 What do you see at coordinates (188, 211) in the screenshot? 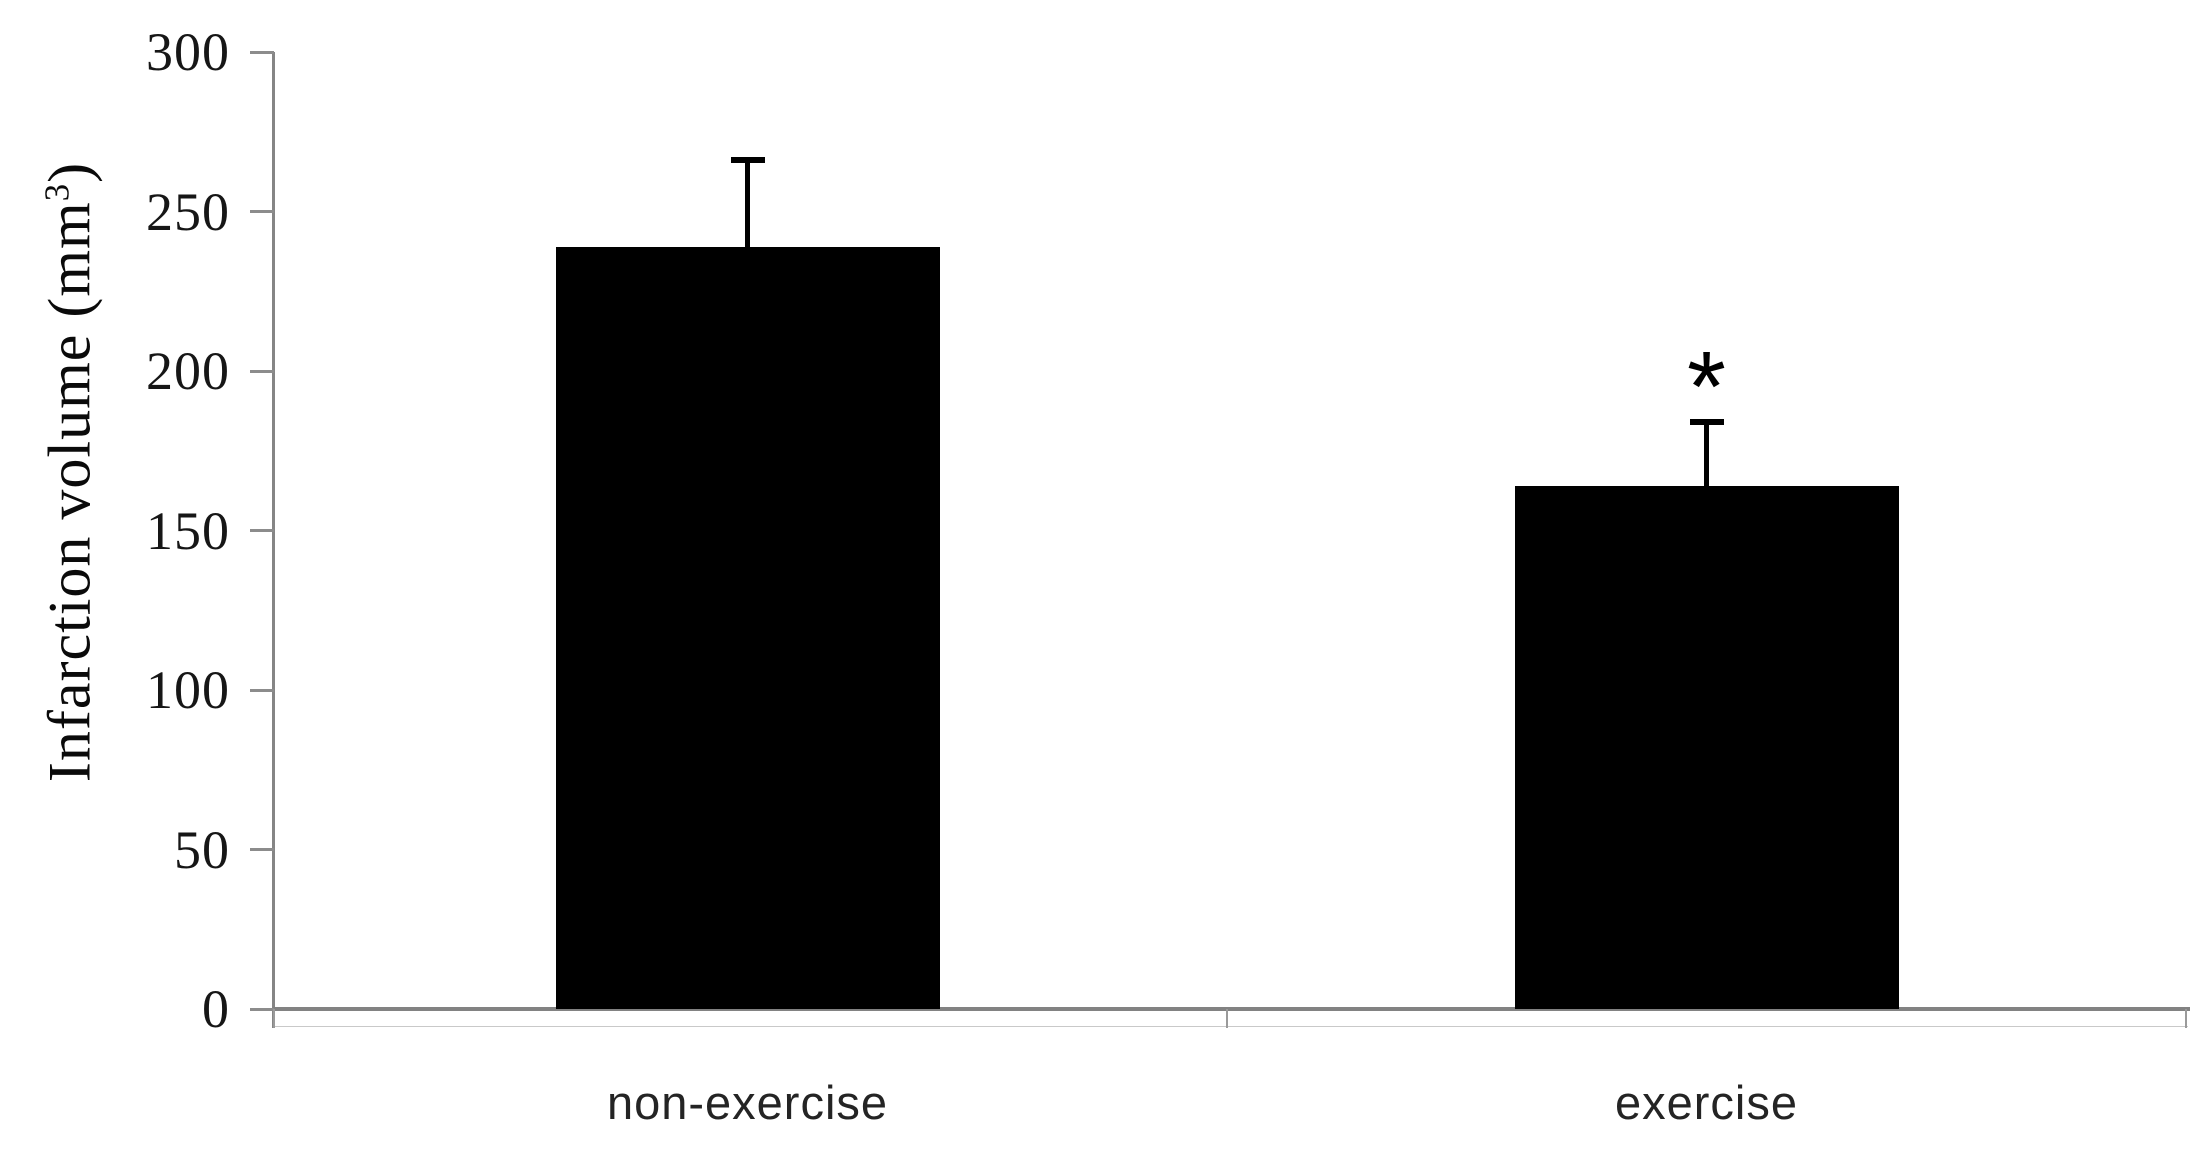
I see `y-tick-label: 250` at bounding box center [188, 211].